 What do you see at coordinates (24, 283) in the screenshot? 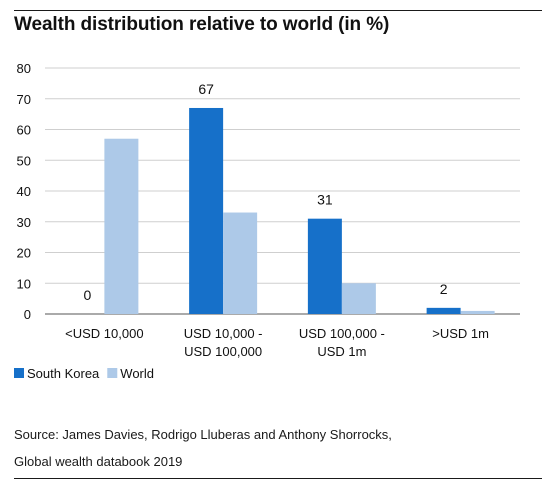
I see `y-tick-label: 10` at bounding box center [24, 283].